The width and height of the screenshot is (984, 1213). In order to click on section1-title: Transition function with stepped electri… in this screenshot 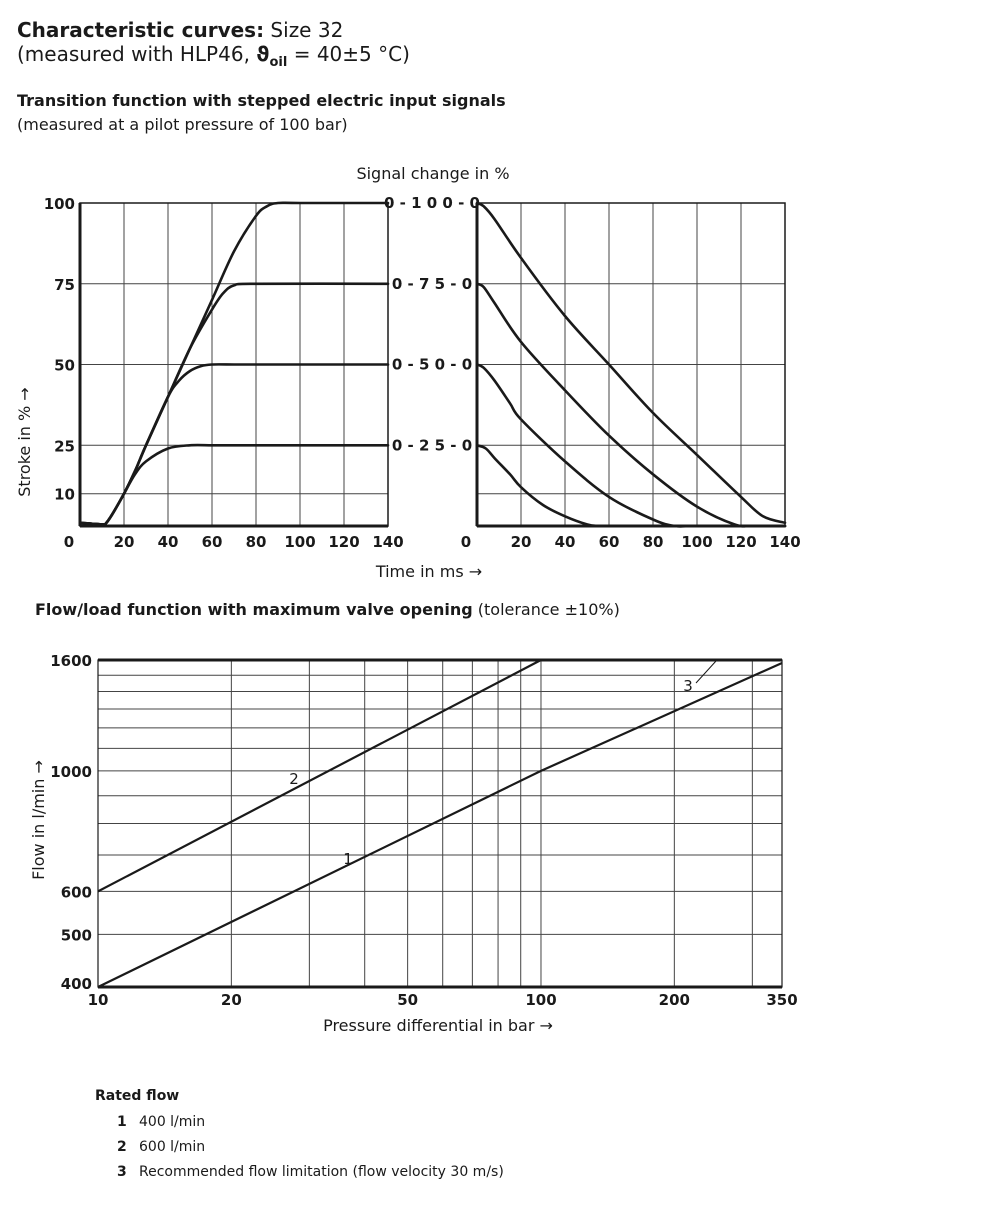, I will do `click(261, 100)`.